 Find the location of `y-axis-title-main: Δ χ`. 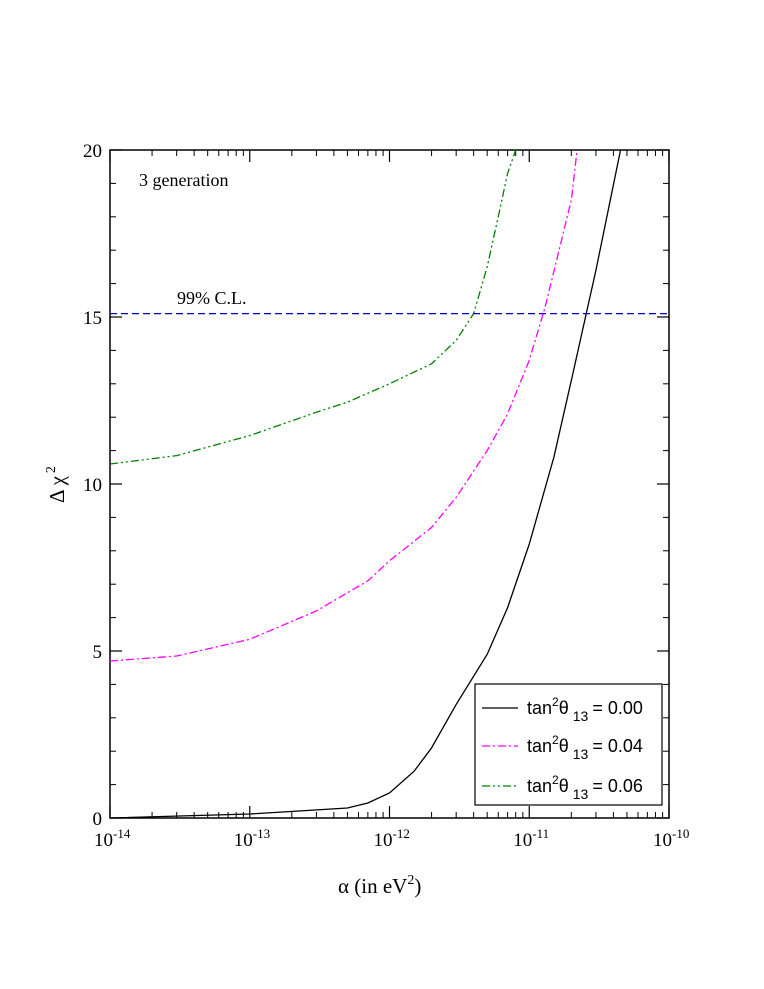

y-axis-title-main: Δ χ is located at coordinates (57, 489).